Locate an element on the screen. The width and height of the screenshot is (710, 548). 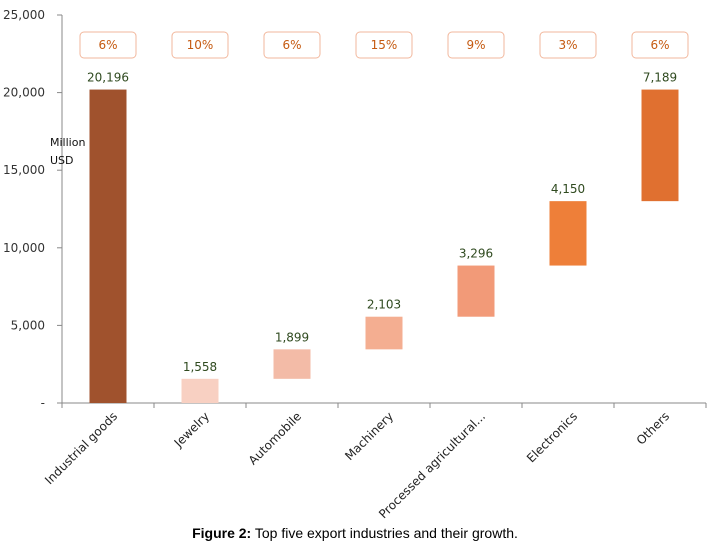
x-category-label: Machinery is located at coordinates (369, 436).